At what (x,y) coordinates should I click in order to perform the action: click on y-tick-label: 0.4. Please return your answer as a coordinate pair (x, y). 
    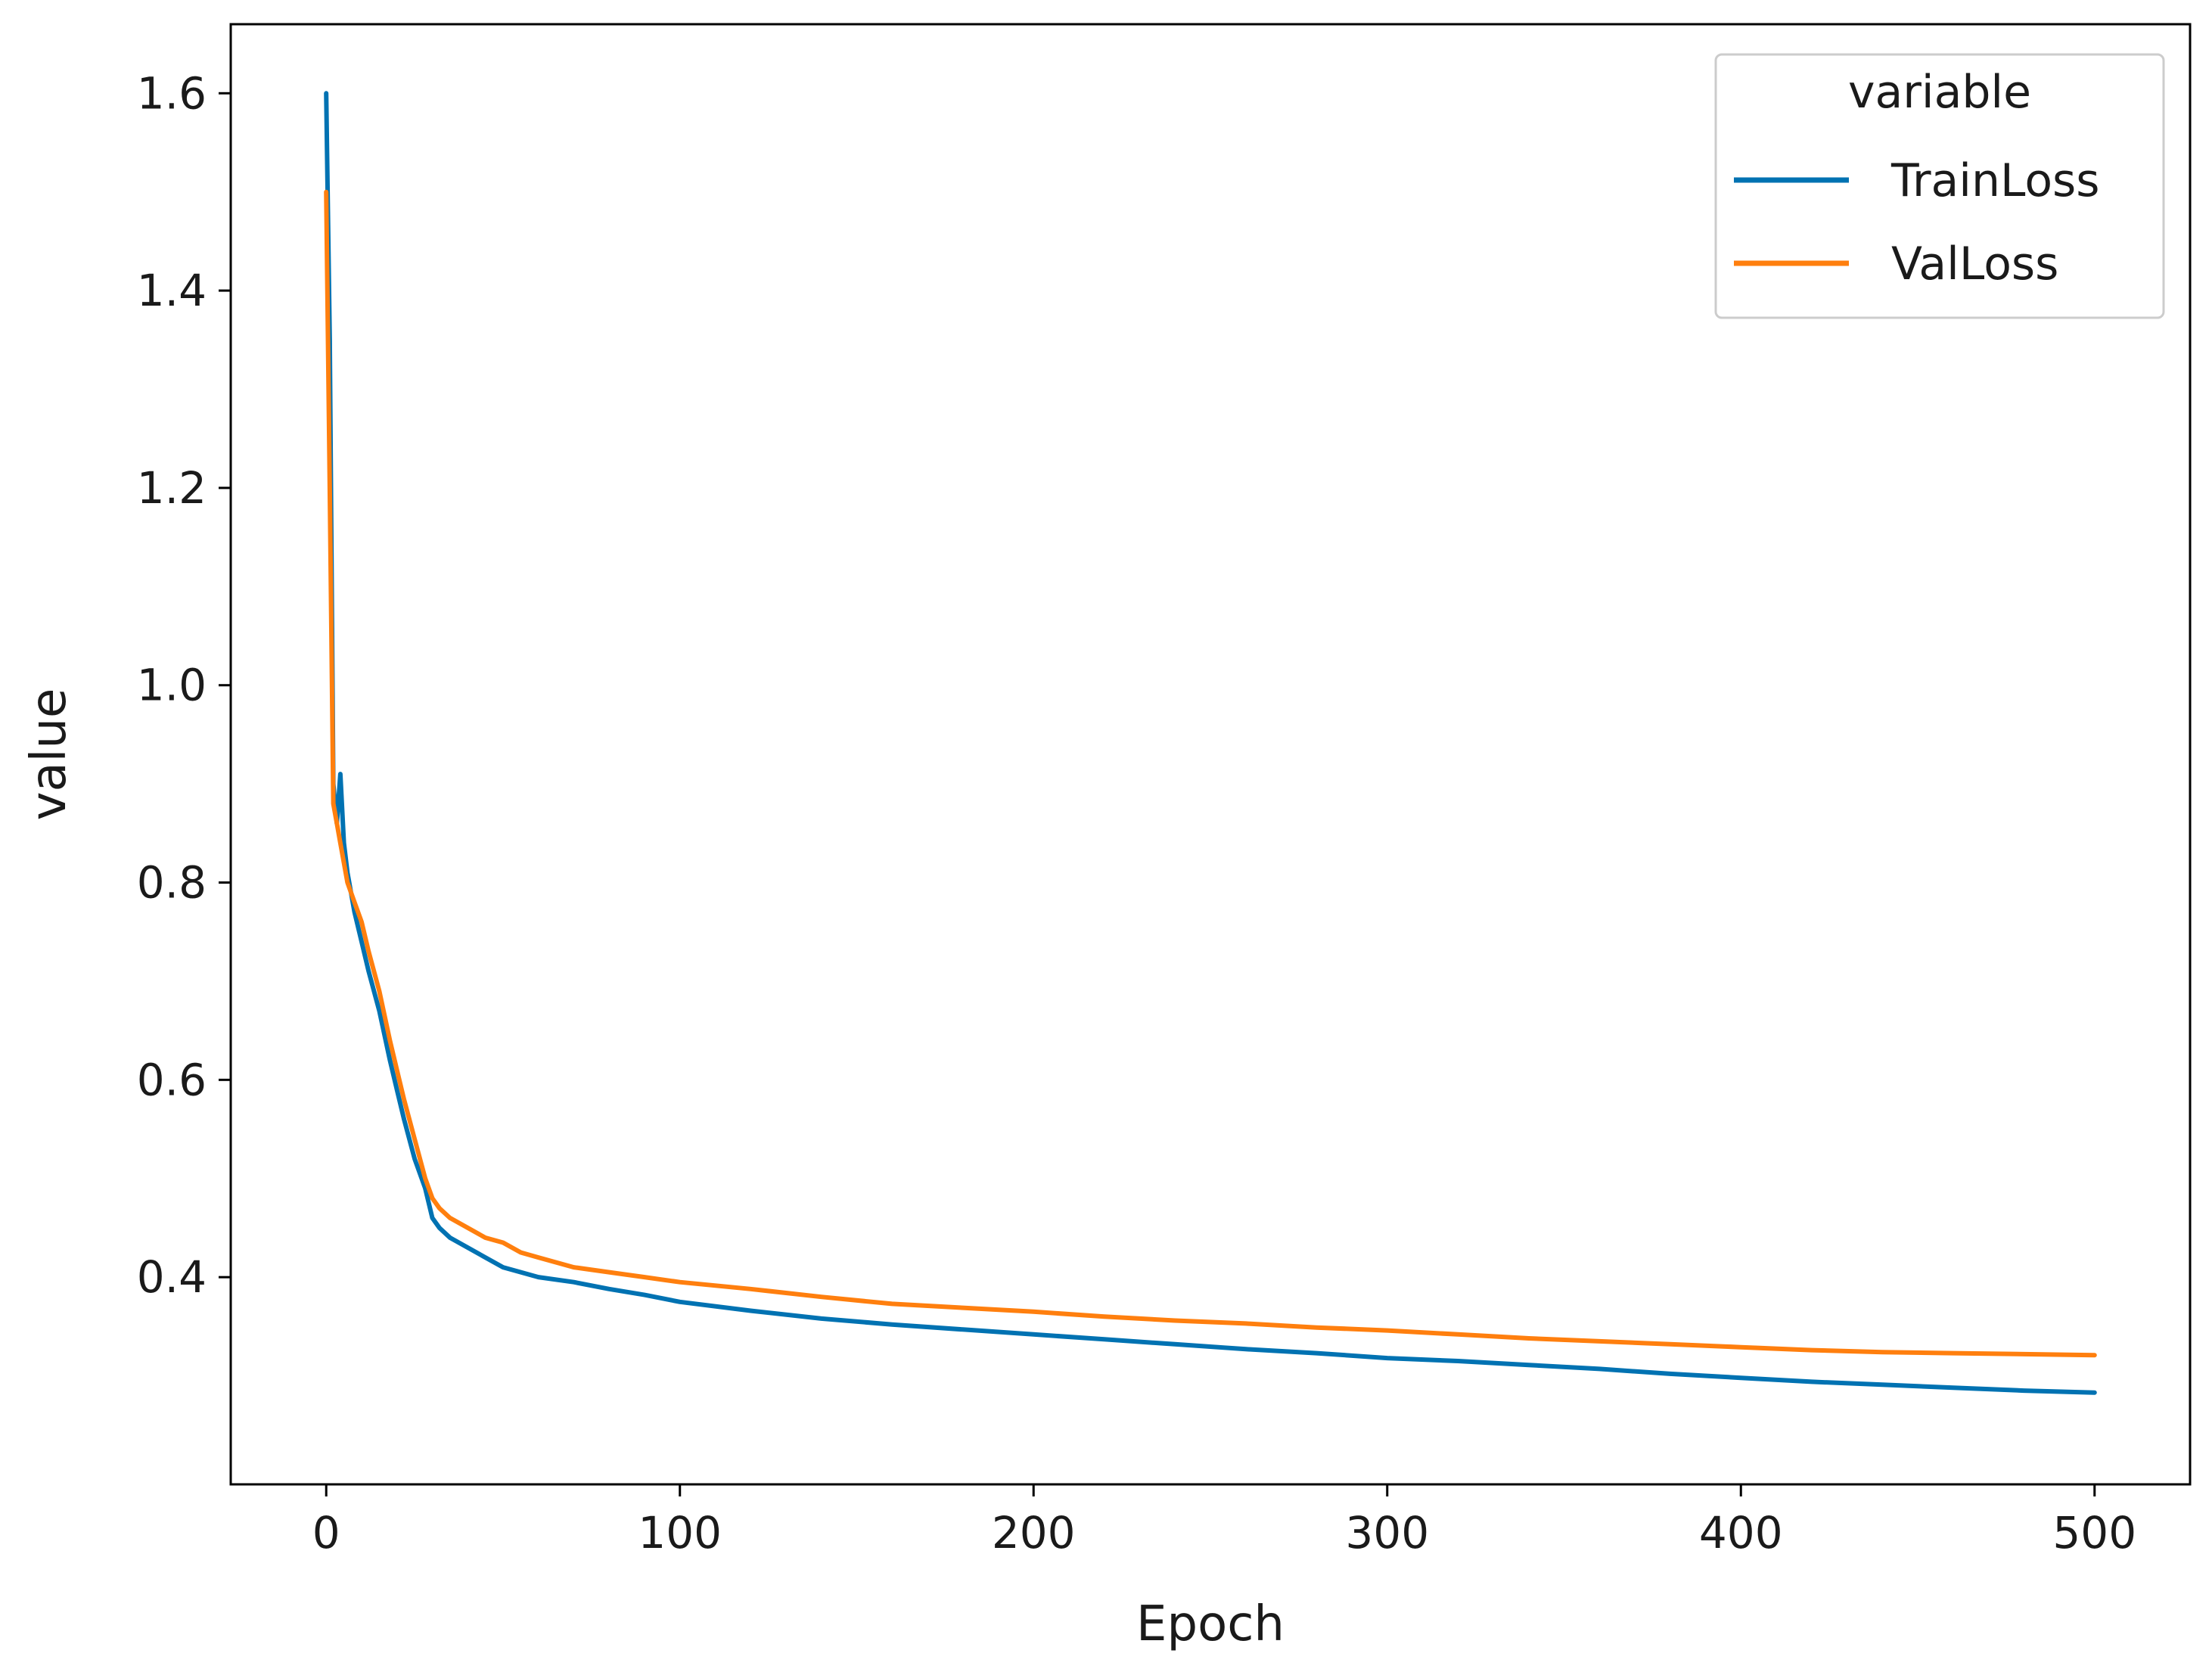
    Looking at the image, I should click on (172, 1277).